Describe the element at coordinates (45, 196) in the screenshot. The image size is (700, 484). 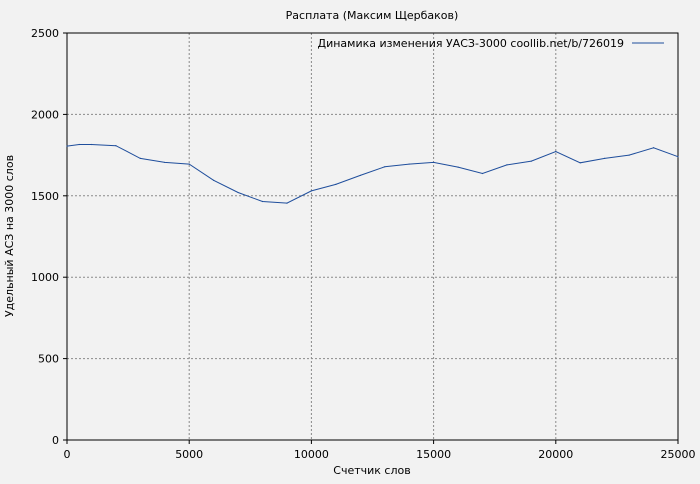
I see `y-tick-label: 1500` at that location.